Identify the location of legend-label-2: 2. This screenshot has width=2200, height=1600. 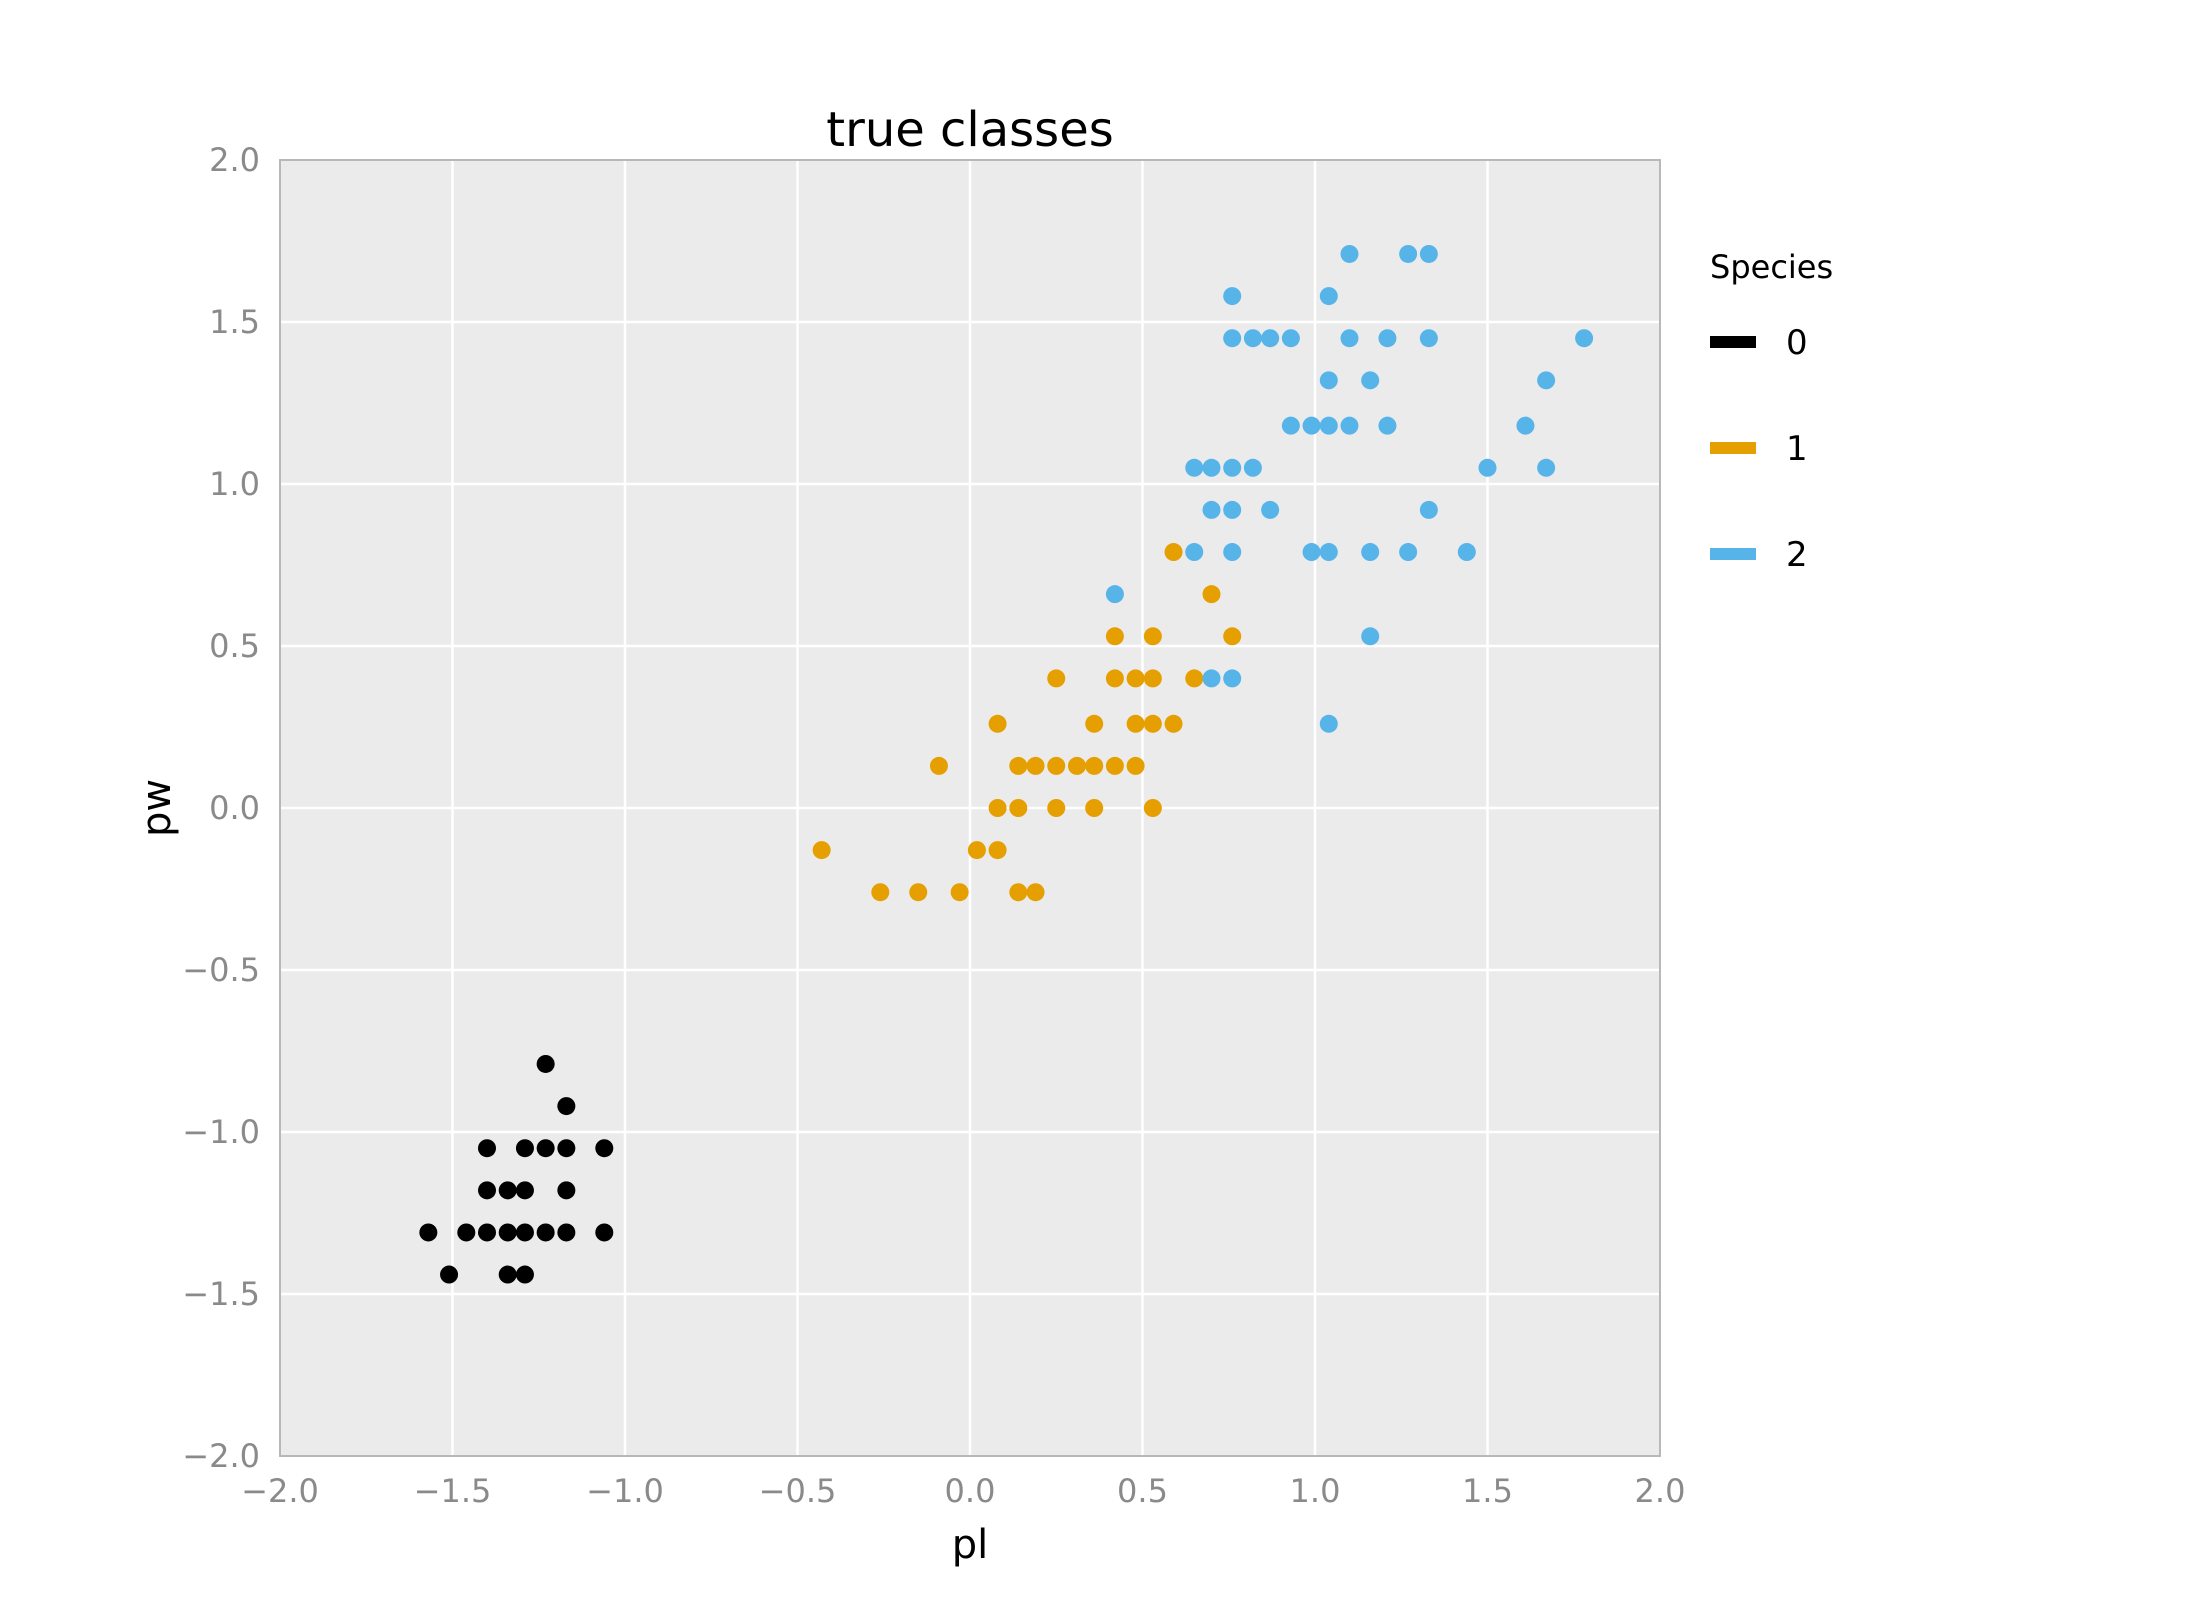
(1797, 555).